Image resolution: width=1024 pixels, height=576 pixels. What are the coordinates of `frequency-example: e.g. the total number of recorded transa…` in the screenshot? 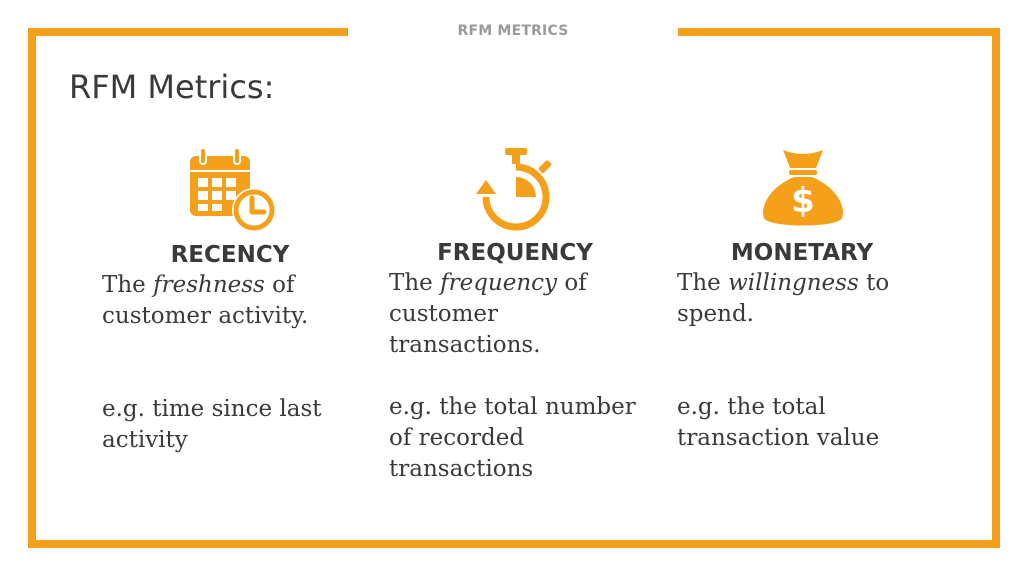 It's located at (512, 438).